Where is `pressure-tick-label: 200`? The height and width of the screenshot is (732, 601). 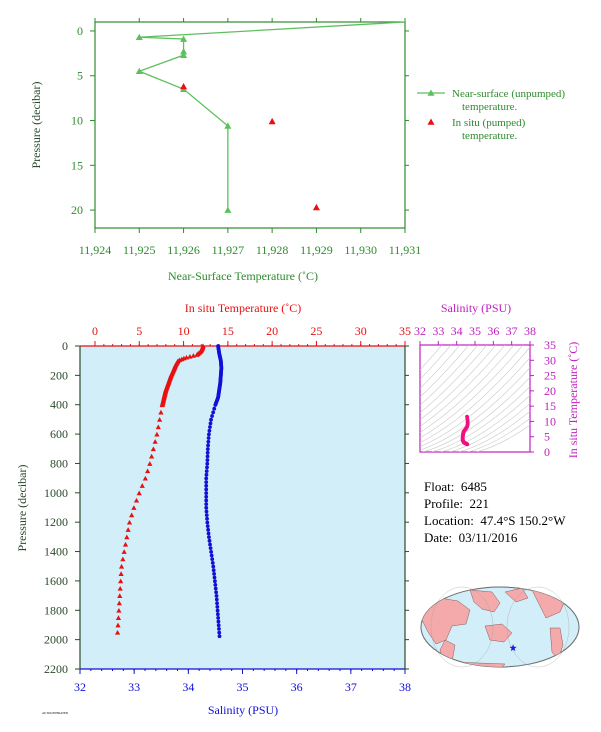 pressure-tick-label: 200 is located at coordinates (59, 375).